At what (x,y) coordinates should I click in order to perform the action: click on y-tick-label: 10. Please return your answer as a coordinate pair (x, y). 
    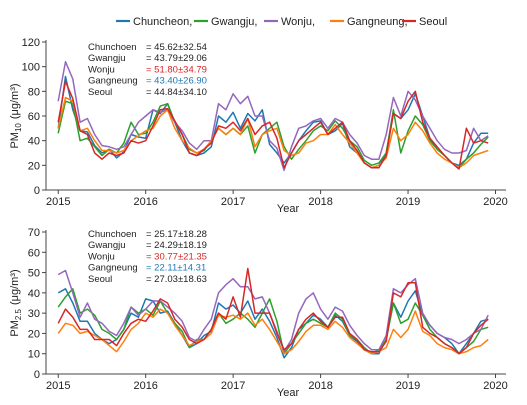
    Looking at the image, I should click on (34, 355).